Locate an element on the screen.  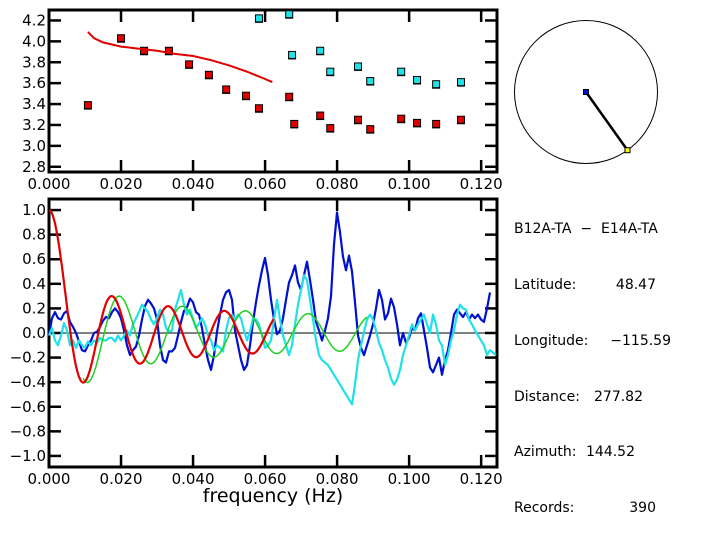
y-tick-label: 3.6 is located at coordinates (34, 83).